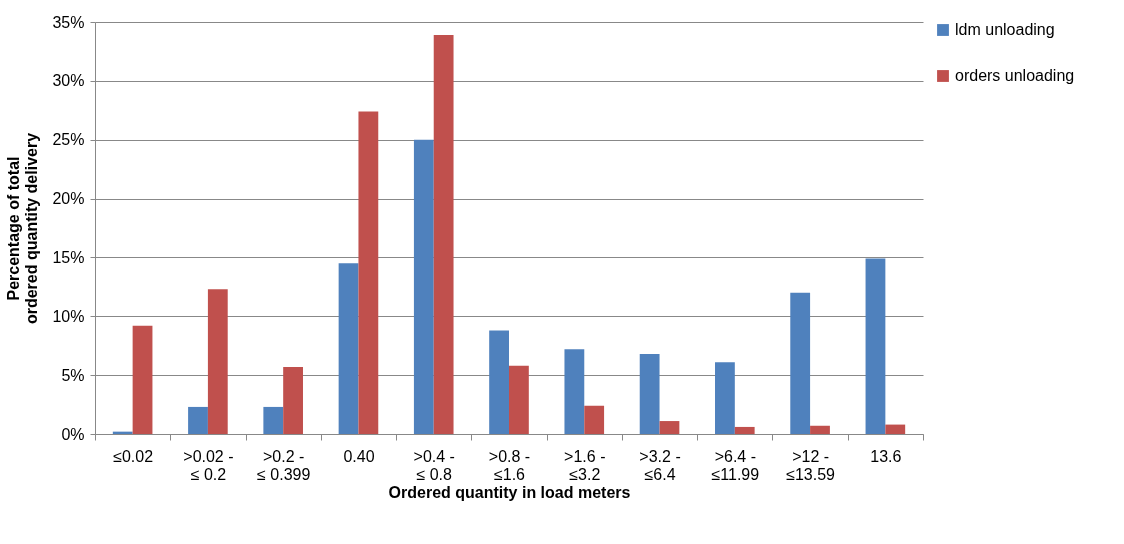 This screenshot has height=544, width=1124. I want to click on x-tick-label: >0.4 - ≤ 0.8, so click(434, 465).